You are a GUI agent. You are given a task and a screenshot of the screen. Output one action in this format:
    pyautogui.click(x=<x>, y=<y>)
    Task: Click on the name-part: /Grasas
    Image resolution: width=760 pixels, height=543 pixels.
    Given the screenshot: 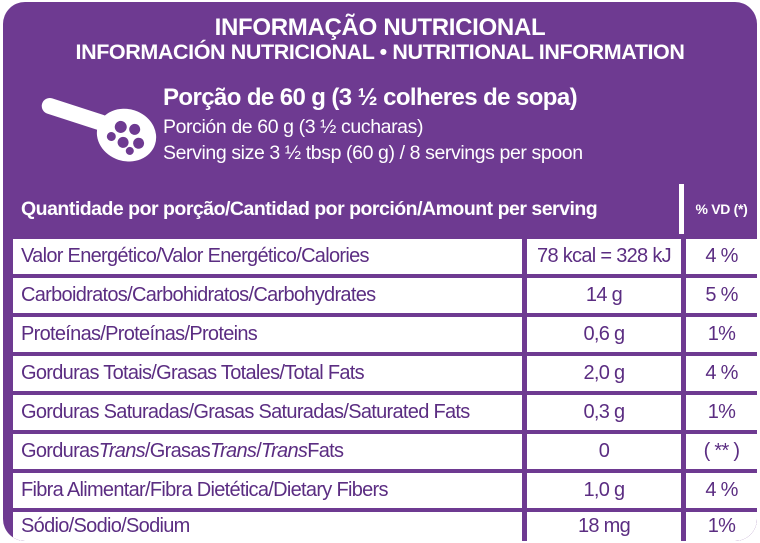 What is the action you would take?
    pyautogui.click(x=177, y=451)
    